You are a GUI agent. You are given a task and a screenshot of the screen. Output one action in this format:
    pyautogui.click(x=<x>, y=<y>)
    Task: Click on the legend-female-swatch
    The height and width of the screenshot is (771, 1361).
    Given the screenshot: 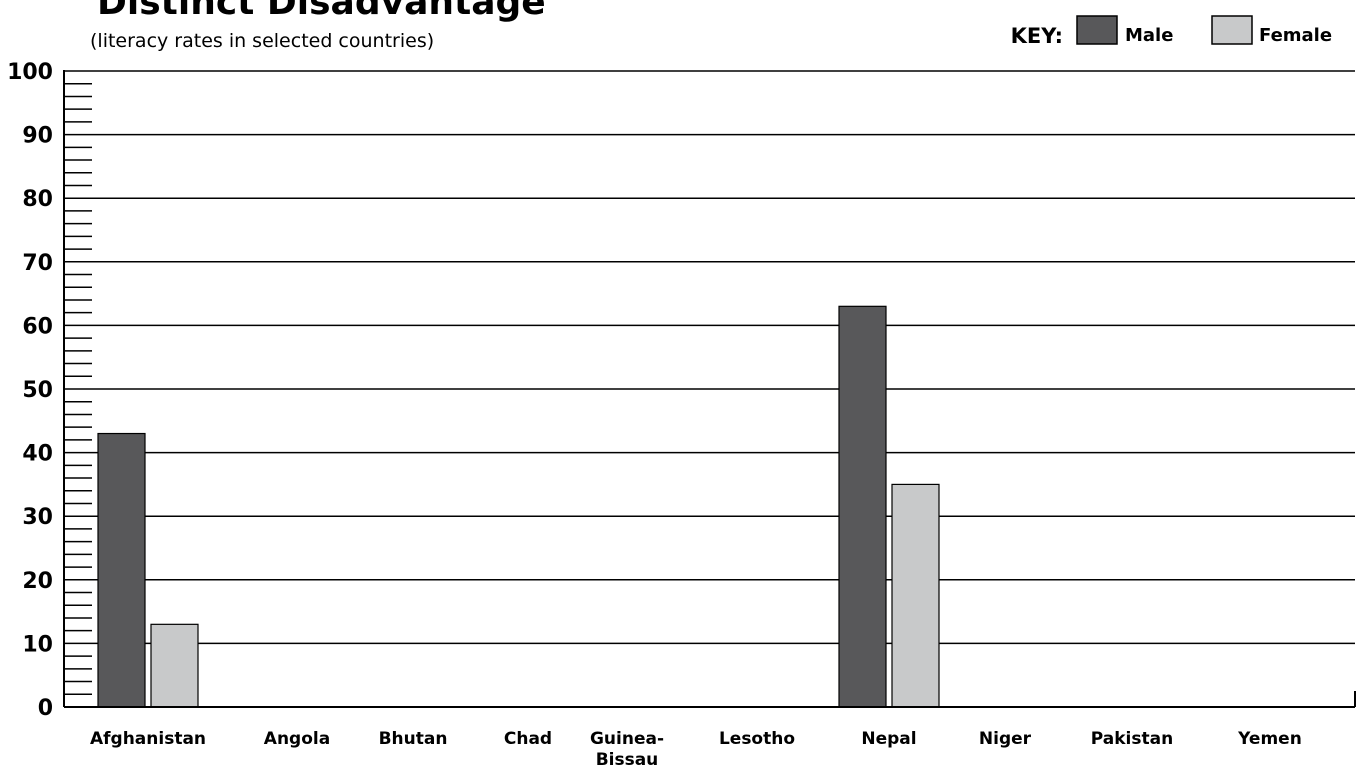 What is the action you would take?
    pyautogui.click(x=1232, y=30)
    